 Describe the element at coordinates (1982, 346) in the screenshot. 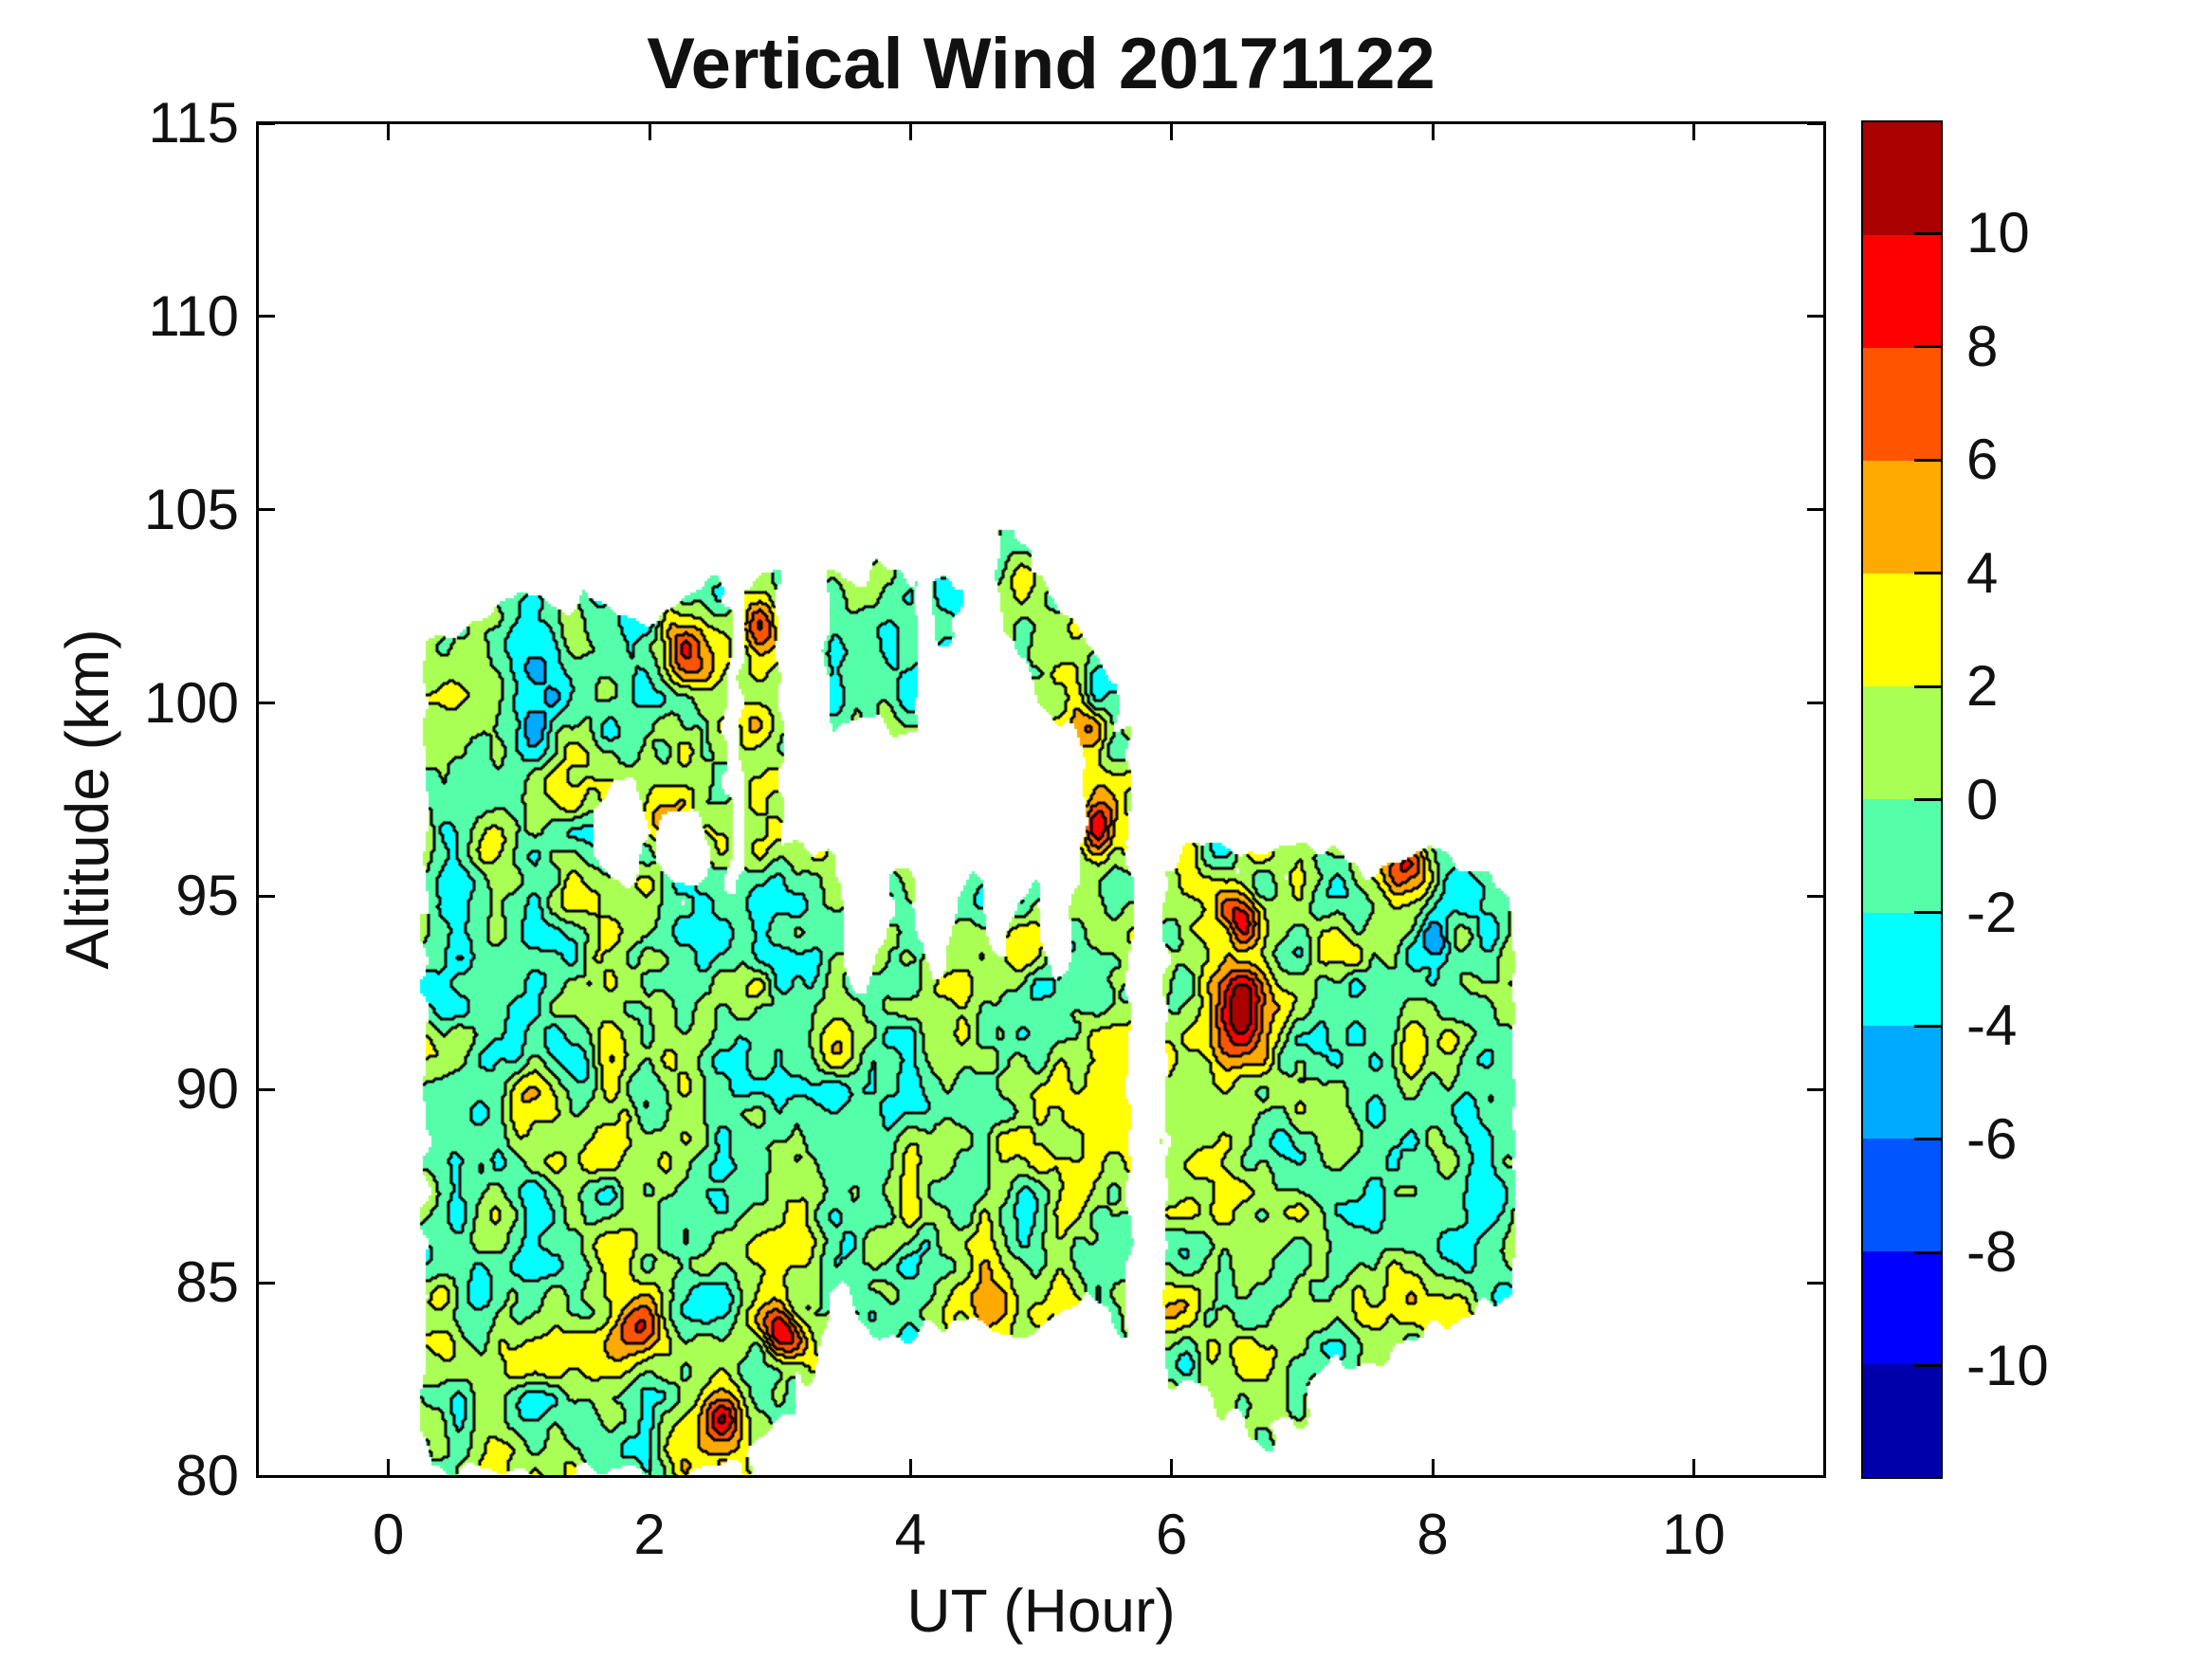

I see `colorbar-tick-label: 8` at that location.